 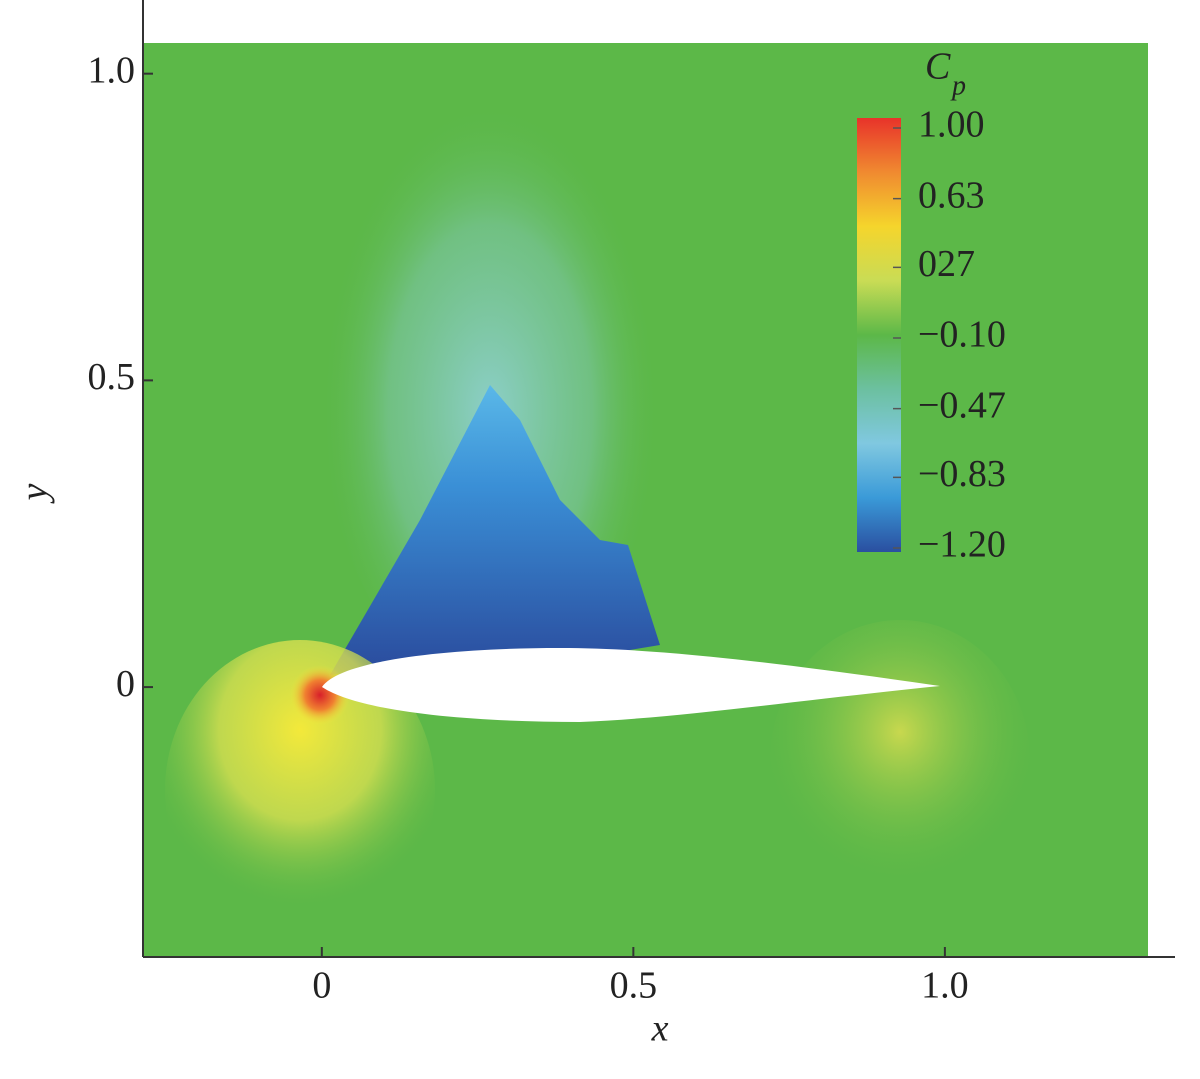 I want to click on x-axis-label: x, so click(x=660, y=1029).